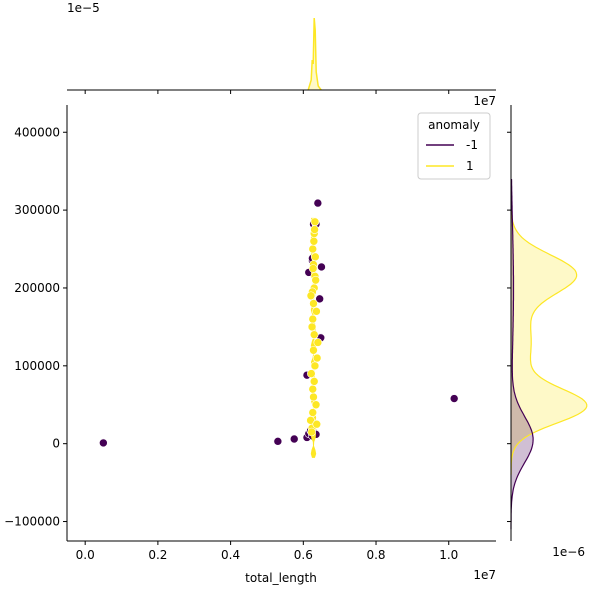  I want to click on x-tick-label: 0.0, so click(85, 555).